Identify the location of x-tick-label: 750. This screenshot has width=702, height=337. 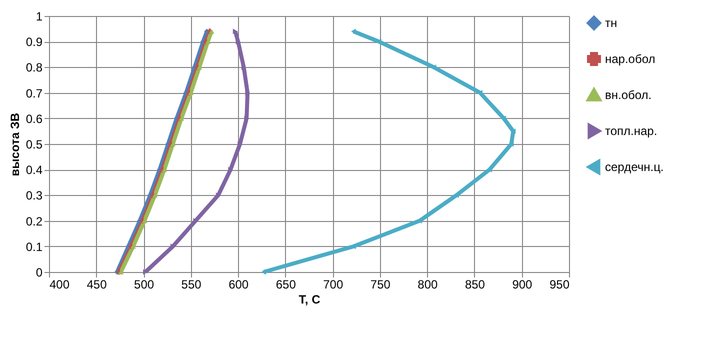
(380, 285).